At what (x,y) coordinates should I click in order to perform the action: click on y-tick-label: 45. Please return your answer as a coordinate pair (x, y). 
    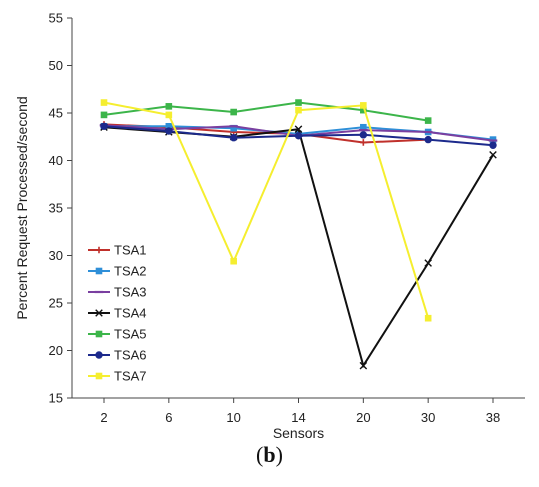
    Looking at the image, I should click on (56, 113).